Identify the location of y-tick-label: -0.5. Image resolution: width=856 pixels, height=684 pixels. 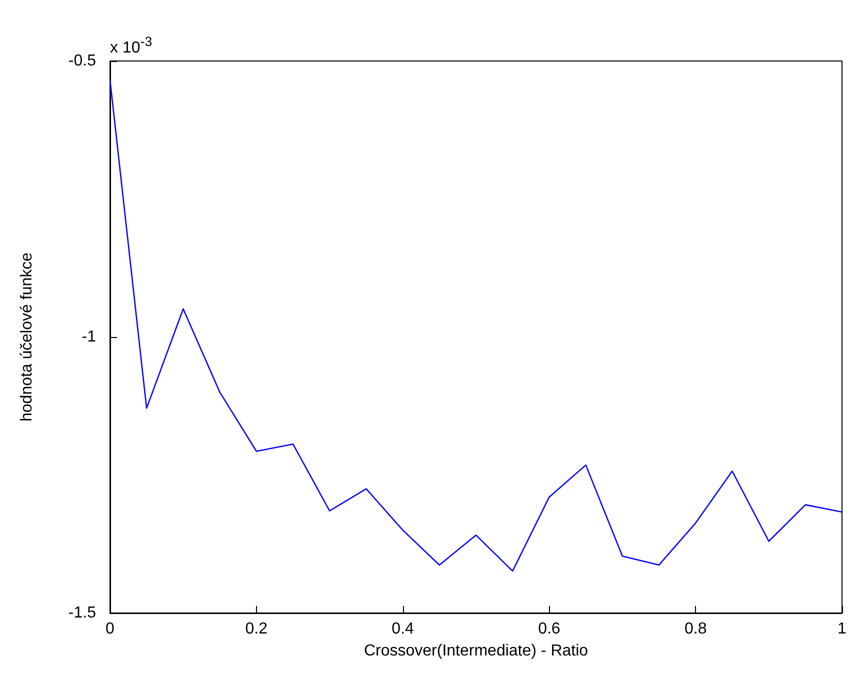
(82, 61).